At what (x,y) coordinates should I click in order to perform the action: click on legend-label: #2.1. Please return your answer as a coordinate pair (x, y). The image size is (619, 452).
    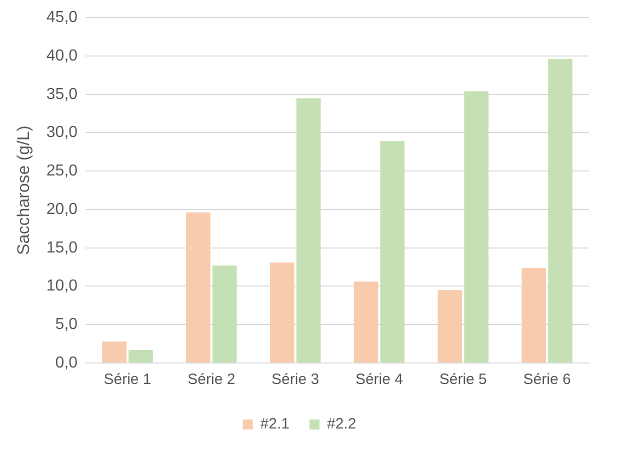
    Looking at the image, I should click on (275, 424).